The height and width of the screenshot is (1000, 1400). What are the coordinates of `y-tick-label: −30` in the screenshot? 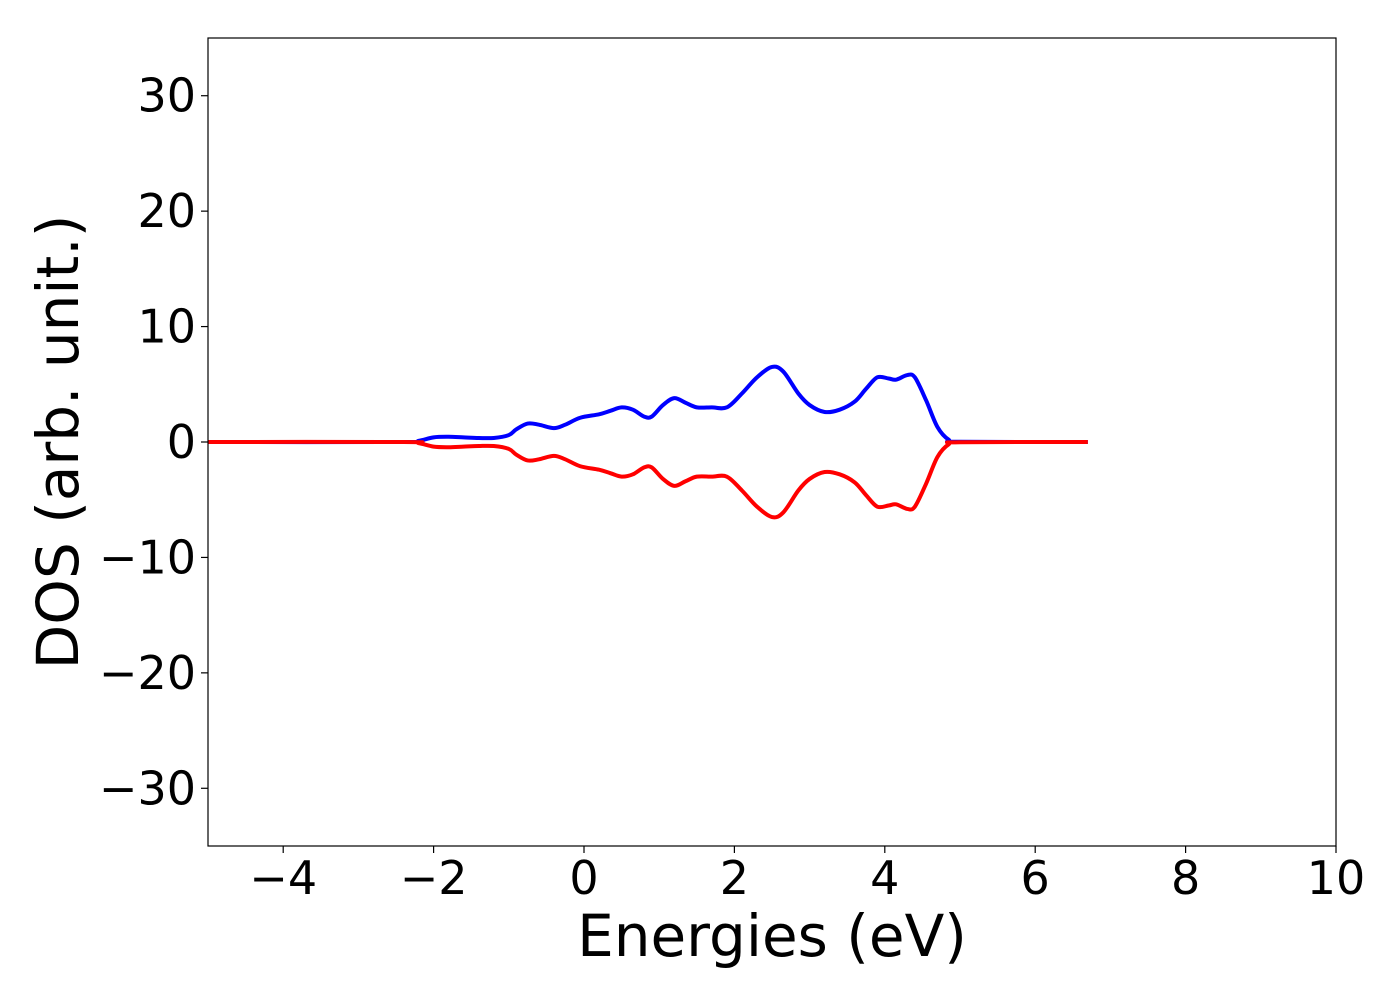 It's located at (147, 788).